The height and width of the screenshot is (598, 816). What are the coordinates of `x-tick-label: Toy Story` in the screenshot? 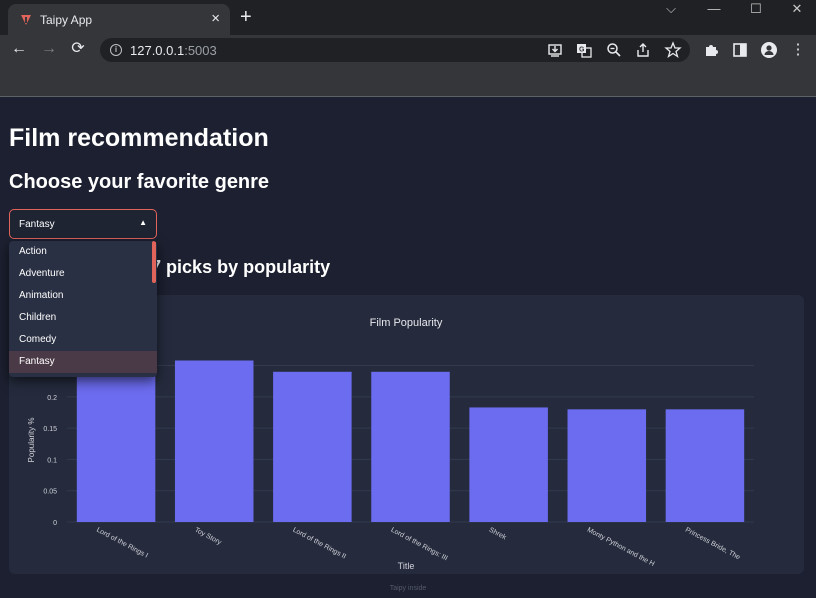 It's located at (207, 537).